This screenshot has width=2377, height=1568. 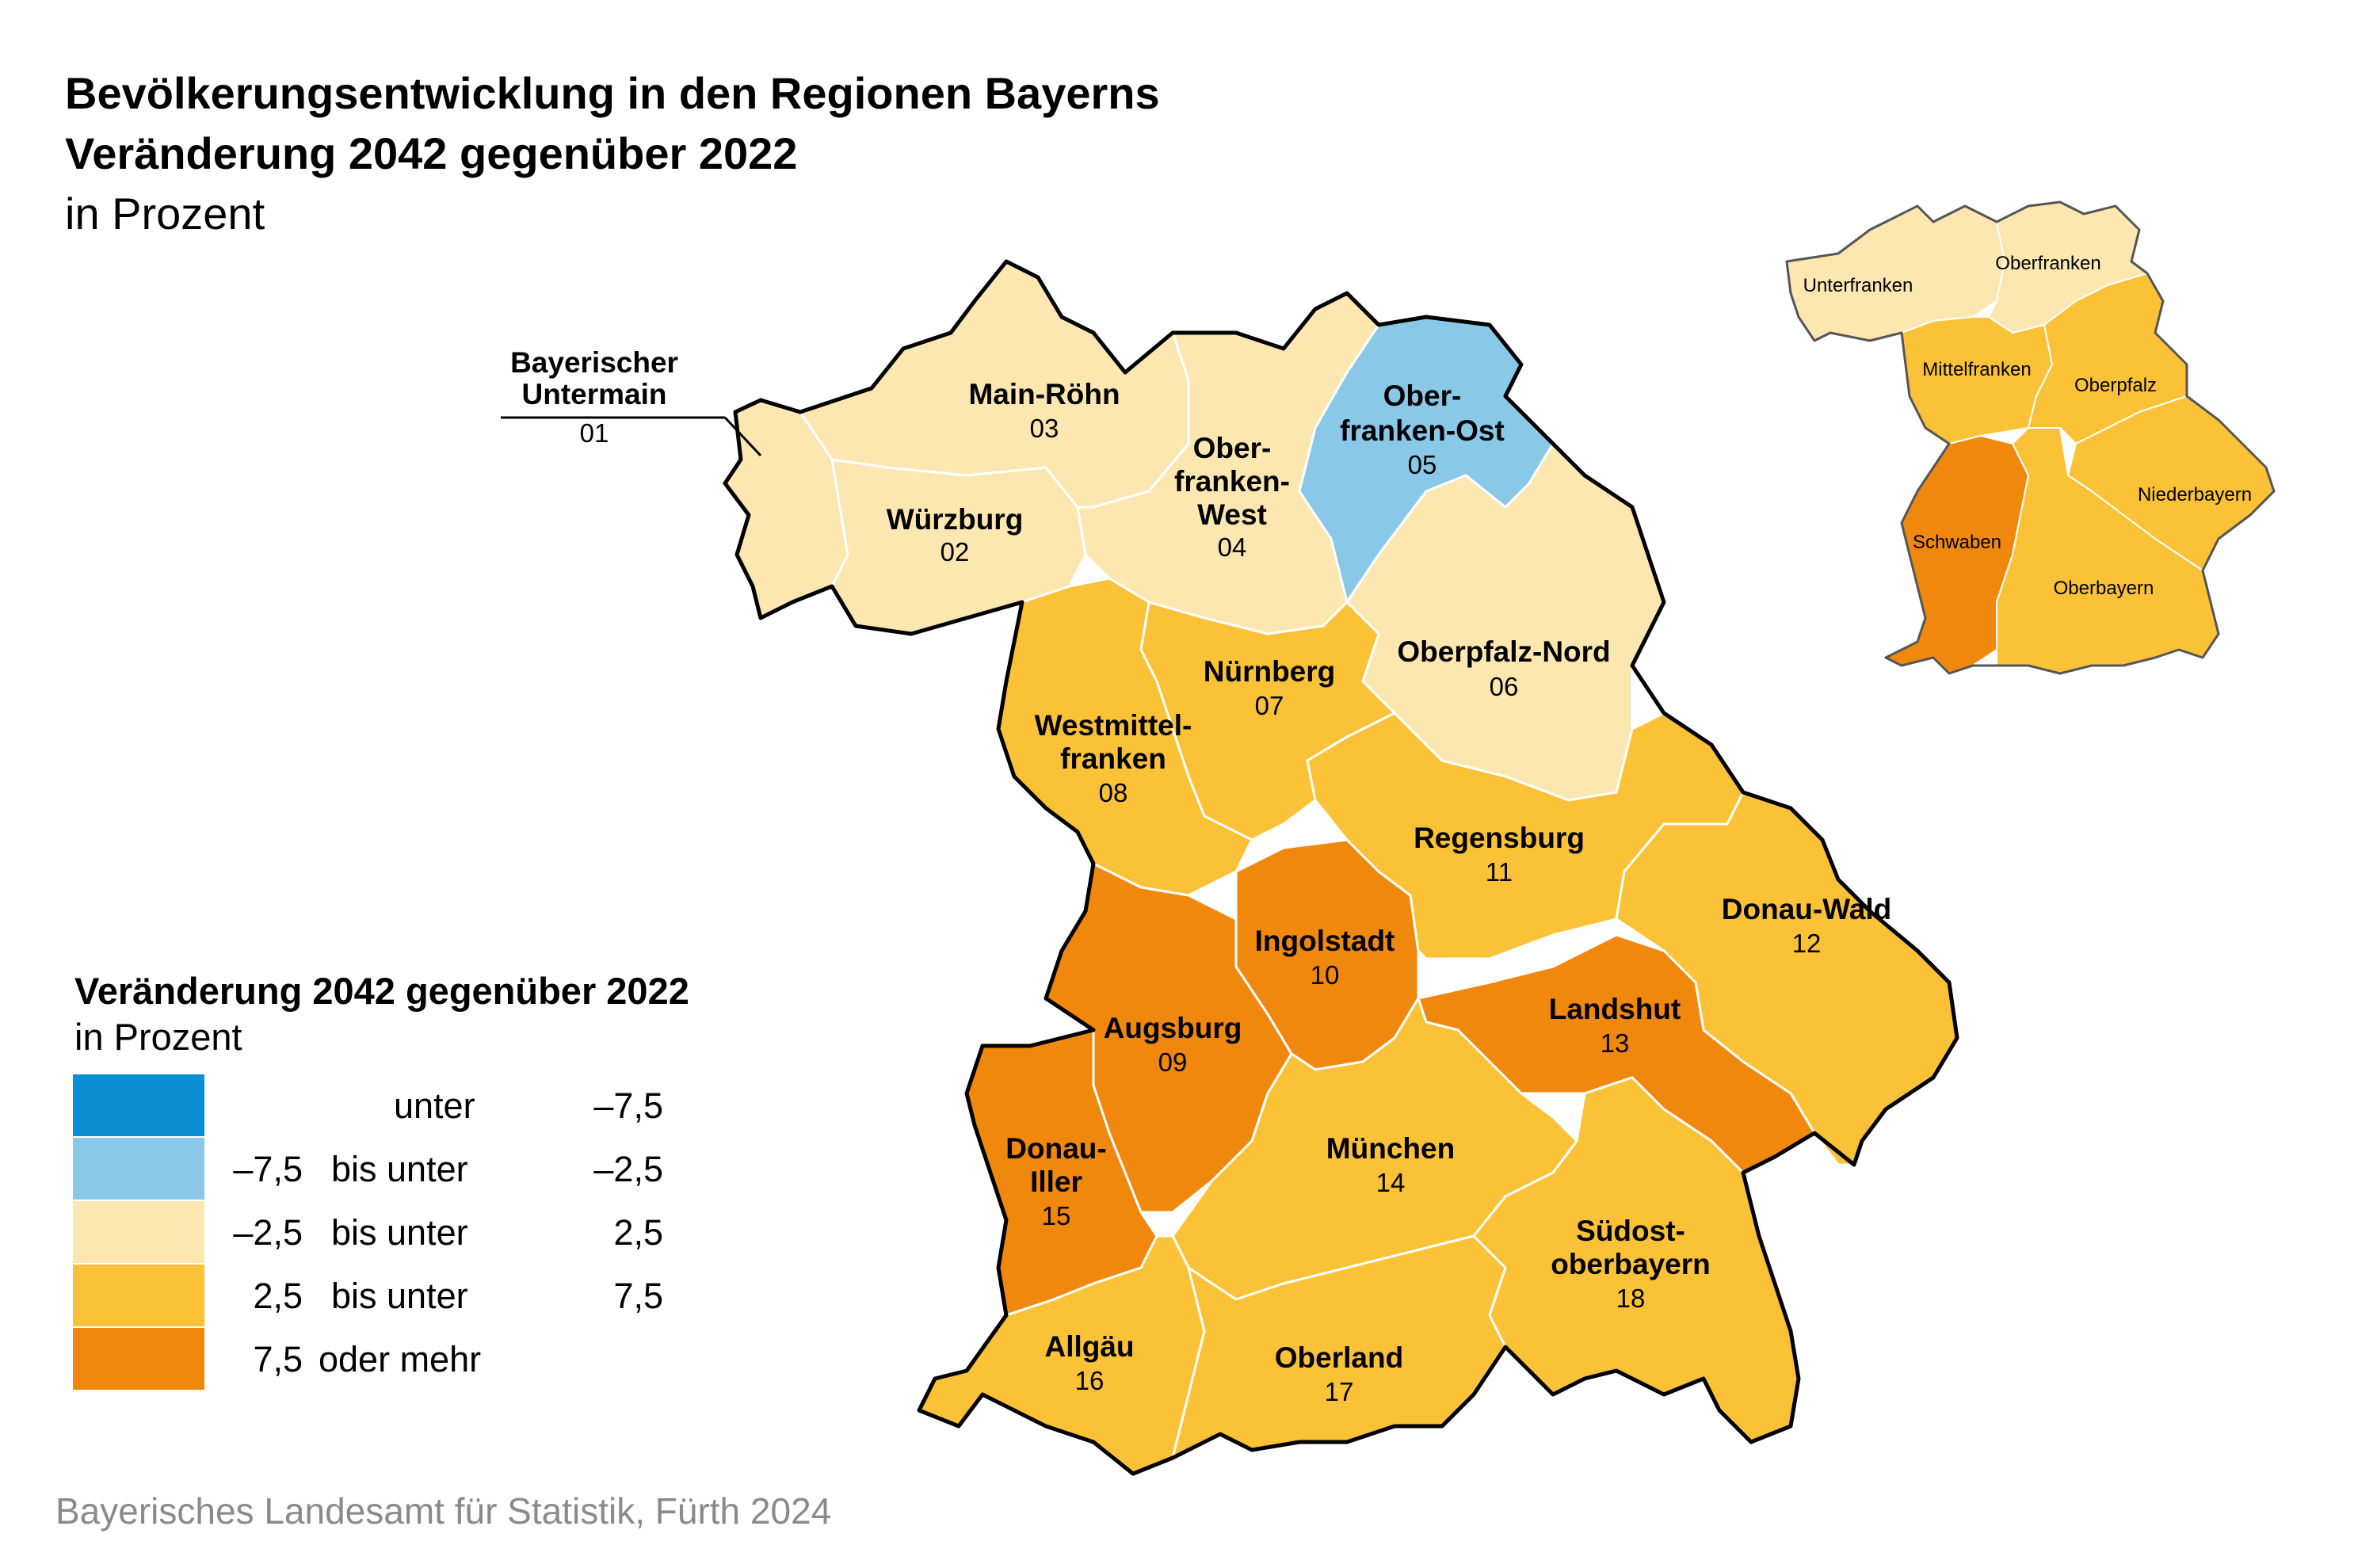 What do you see at coordinates (1391, 1182) in the screenshot?
I see `label-n14: 14` at bounding box center [1391, 1182].